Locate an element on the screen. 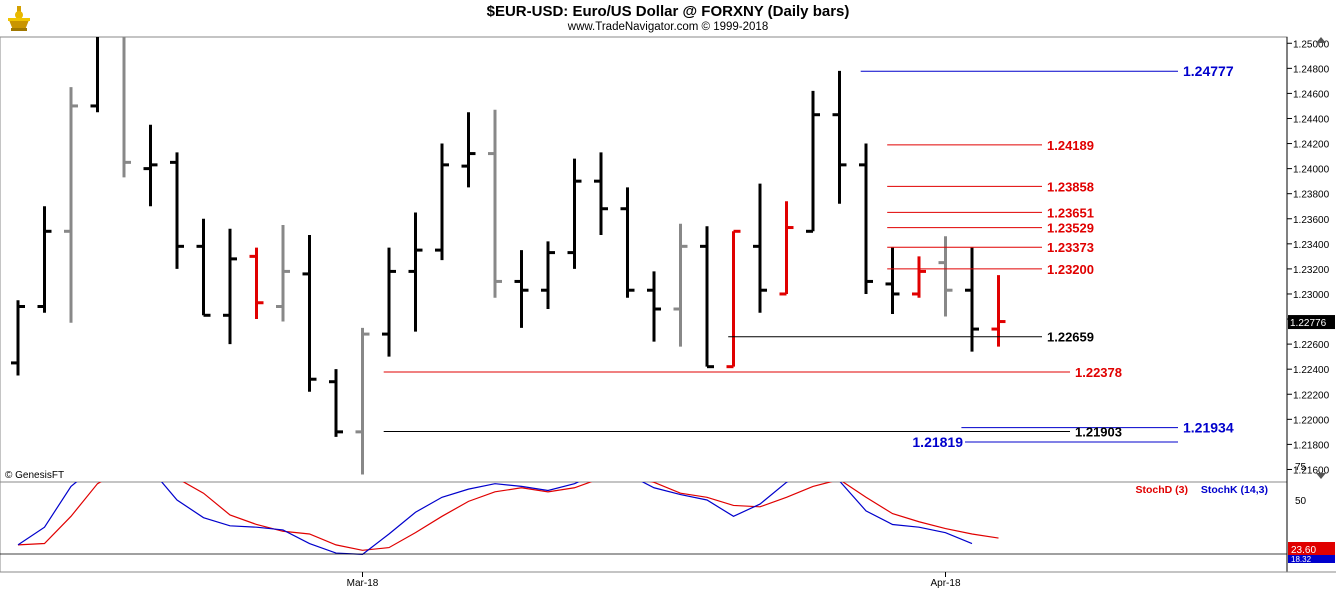 The image size is (1336, 591). current-price-marker is located at coordinates (1311, 322).